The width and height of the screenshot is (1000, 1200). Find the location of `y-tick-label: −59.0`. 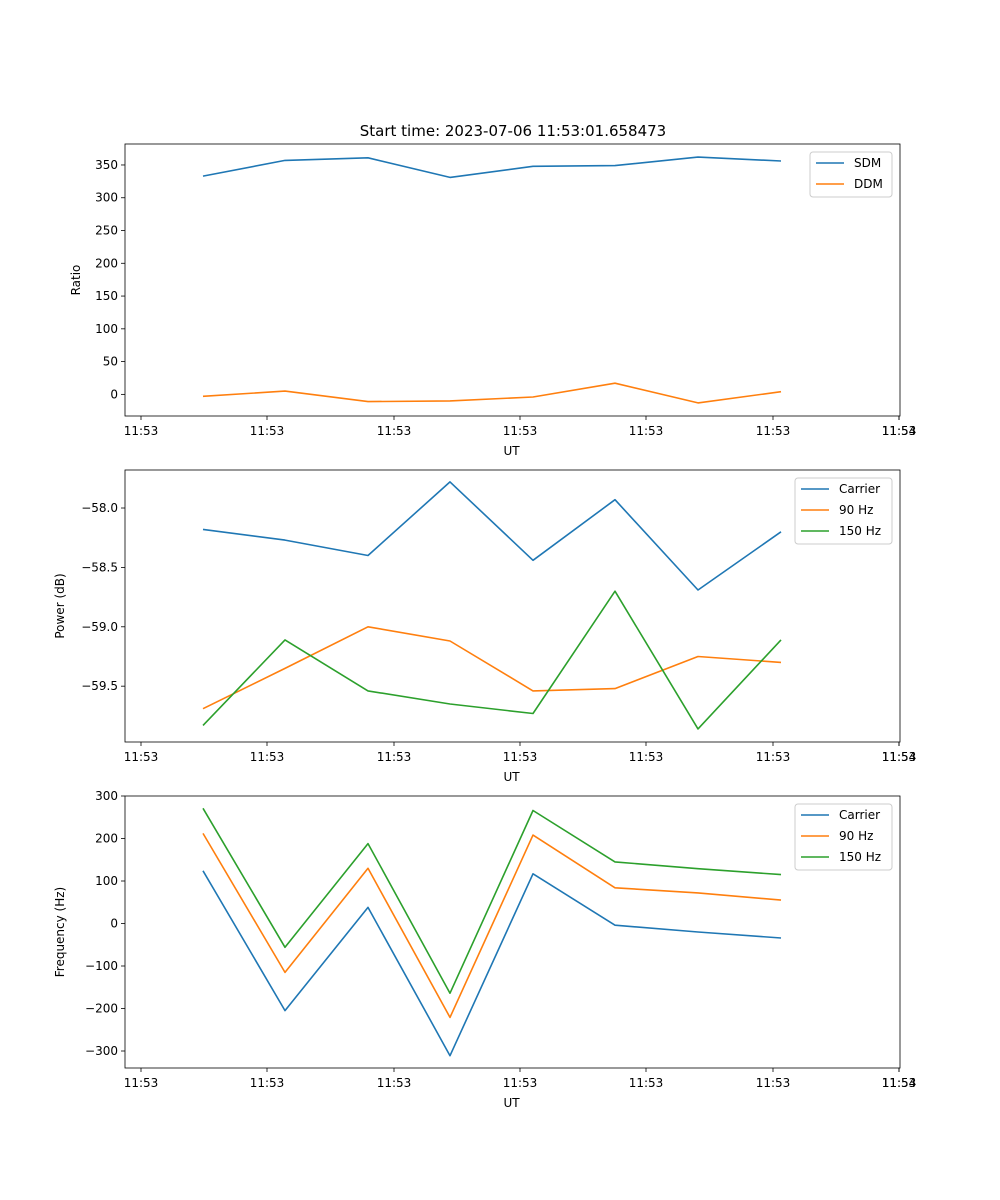

y-tick-label: −59.0 is located at coordinates (99, 627).